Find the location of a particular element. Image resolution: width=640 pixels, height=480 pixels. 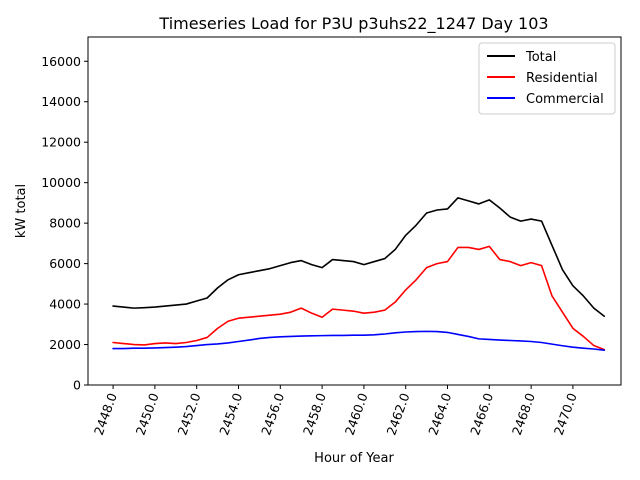

x-tick-label: 2470.0 is located at coordinates (565, 414).